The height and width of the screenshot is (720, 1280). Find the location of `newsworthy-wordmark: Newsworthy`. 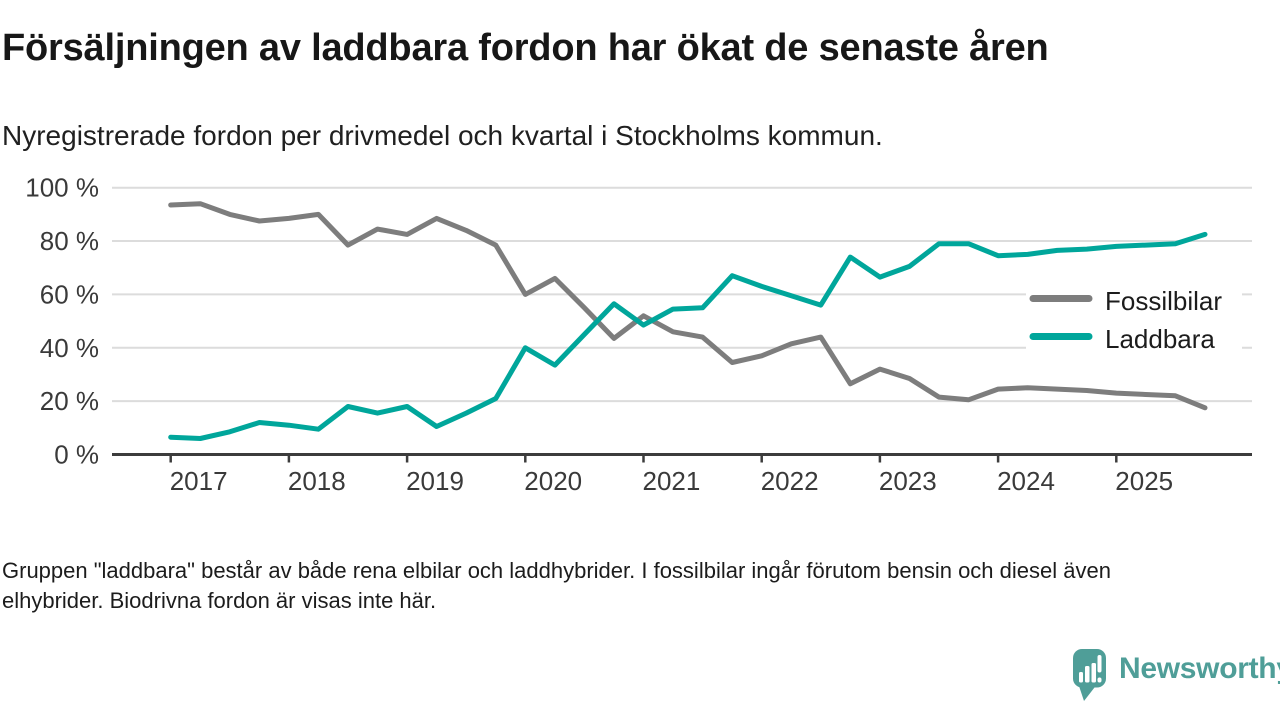

newsworthy-wordmark: Newsworthy is located at coordinates (1199, 668).